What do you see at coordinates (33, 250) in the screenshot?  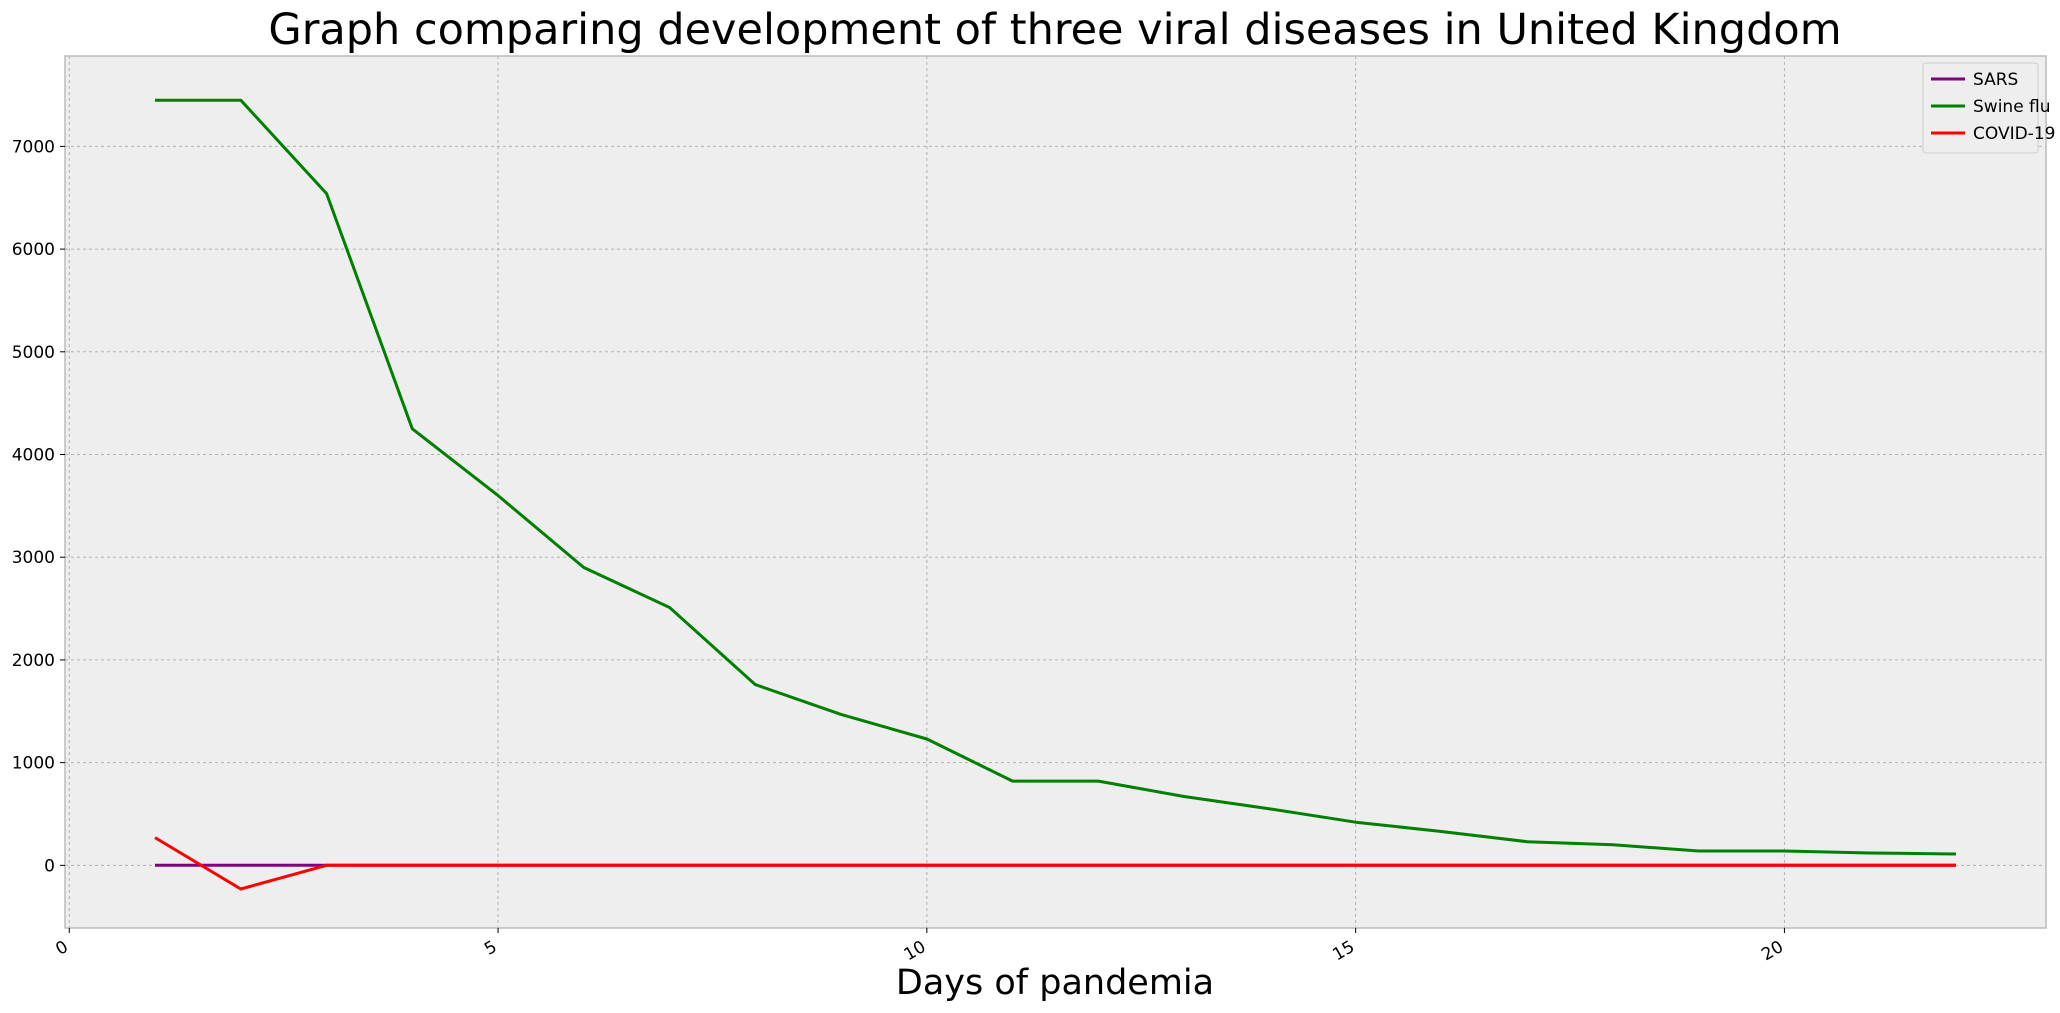 I see `y-tick-label: 6000` at bounding box center [33, 250].